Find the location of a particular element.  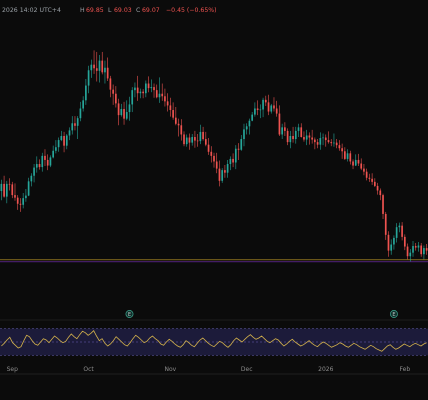

time-axis-tick-label: Oct is located at coordinates (88, 369).